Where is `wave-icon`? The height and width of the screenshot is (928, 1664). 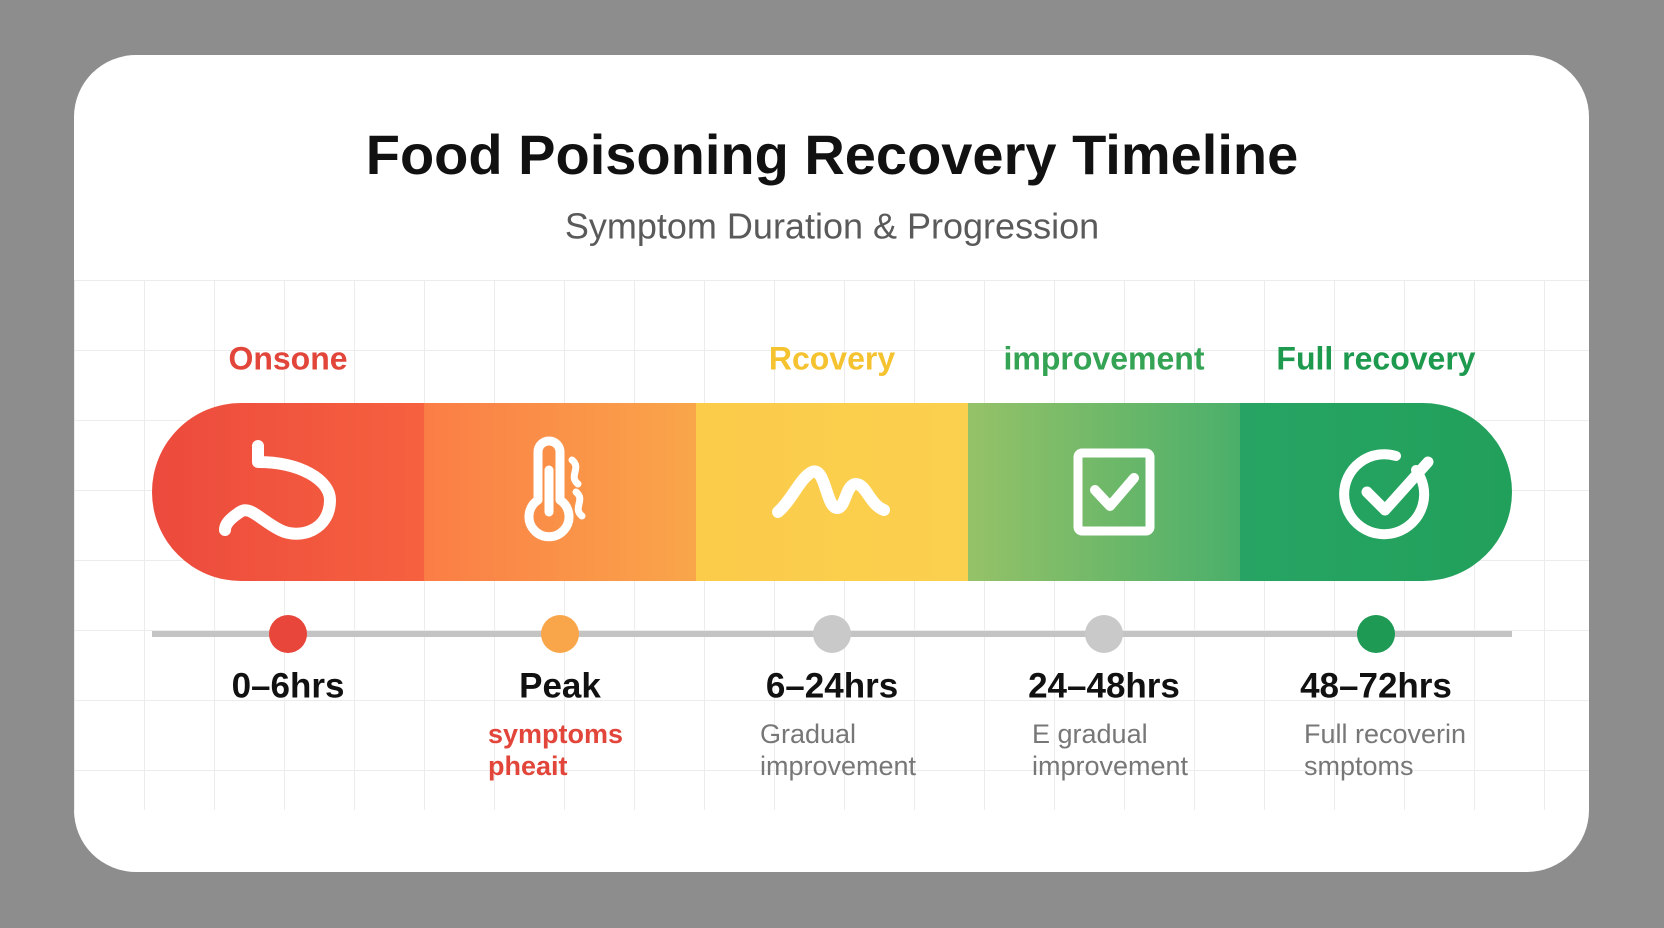 wave-icon is located at coordinates (831, 491).